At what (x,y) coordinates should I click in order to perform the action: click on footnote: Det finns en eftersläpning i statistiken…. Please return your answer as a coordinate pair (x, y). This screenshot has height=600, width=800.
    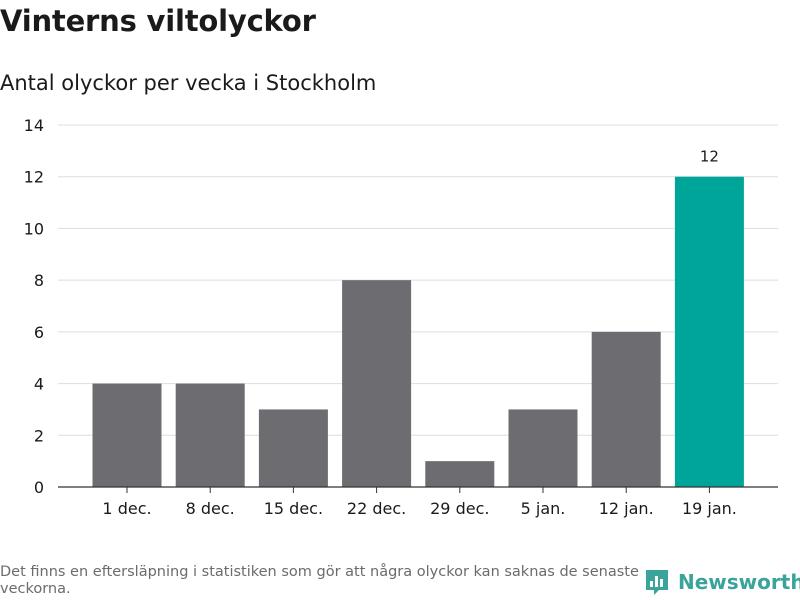
    Looking at the image, I should click on (319, 580).